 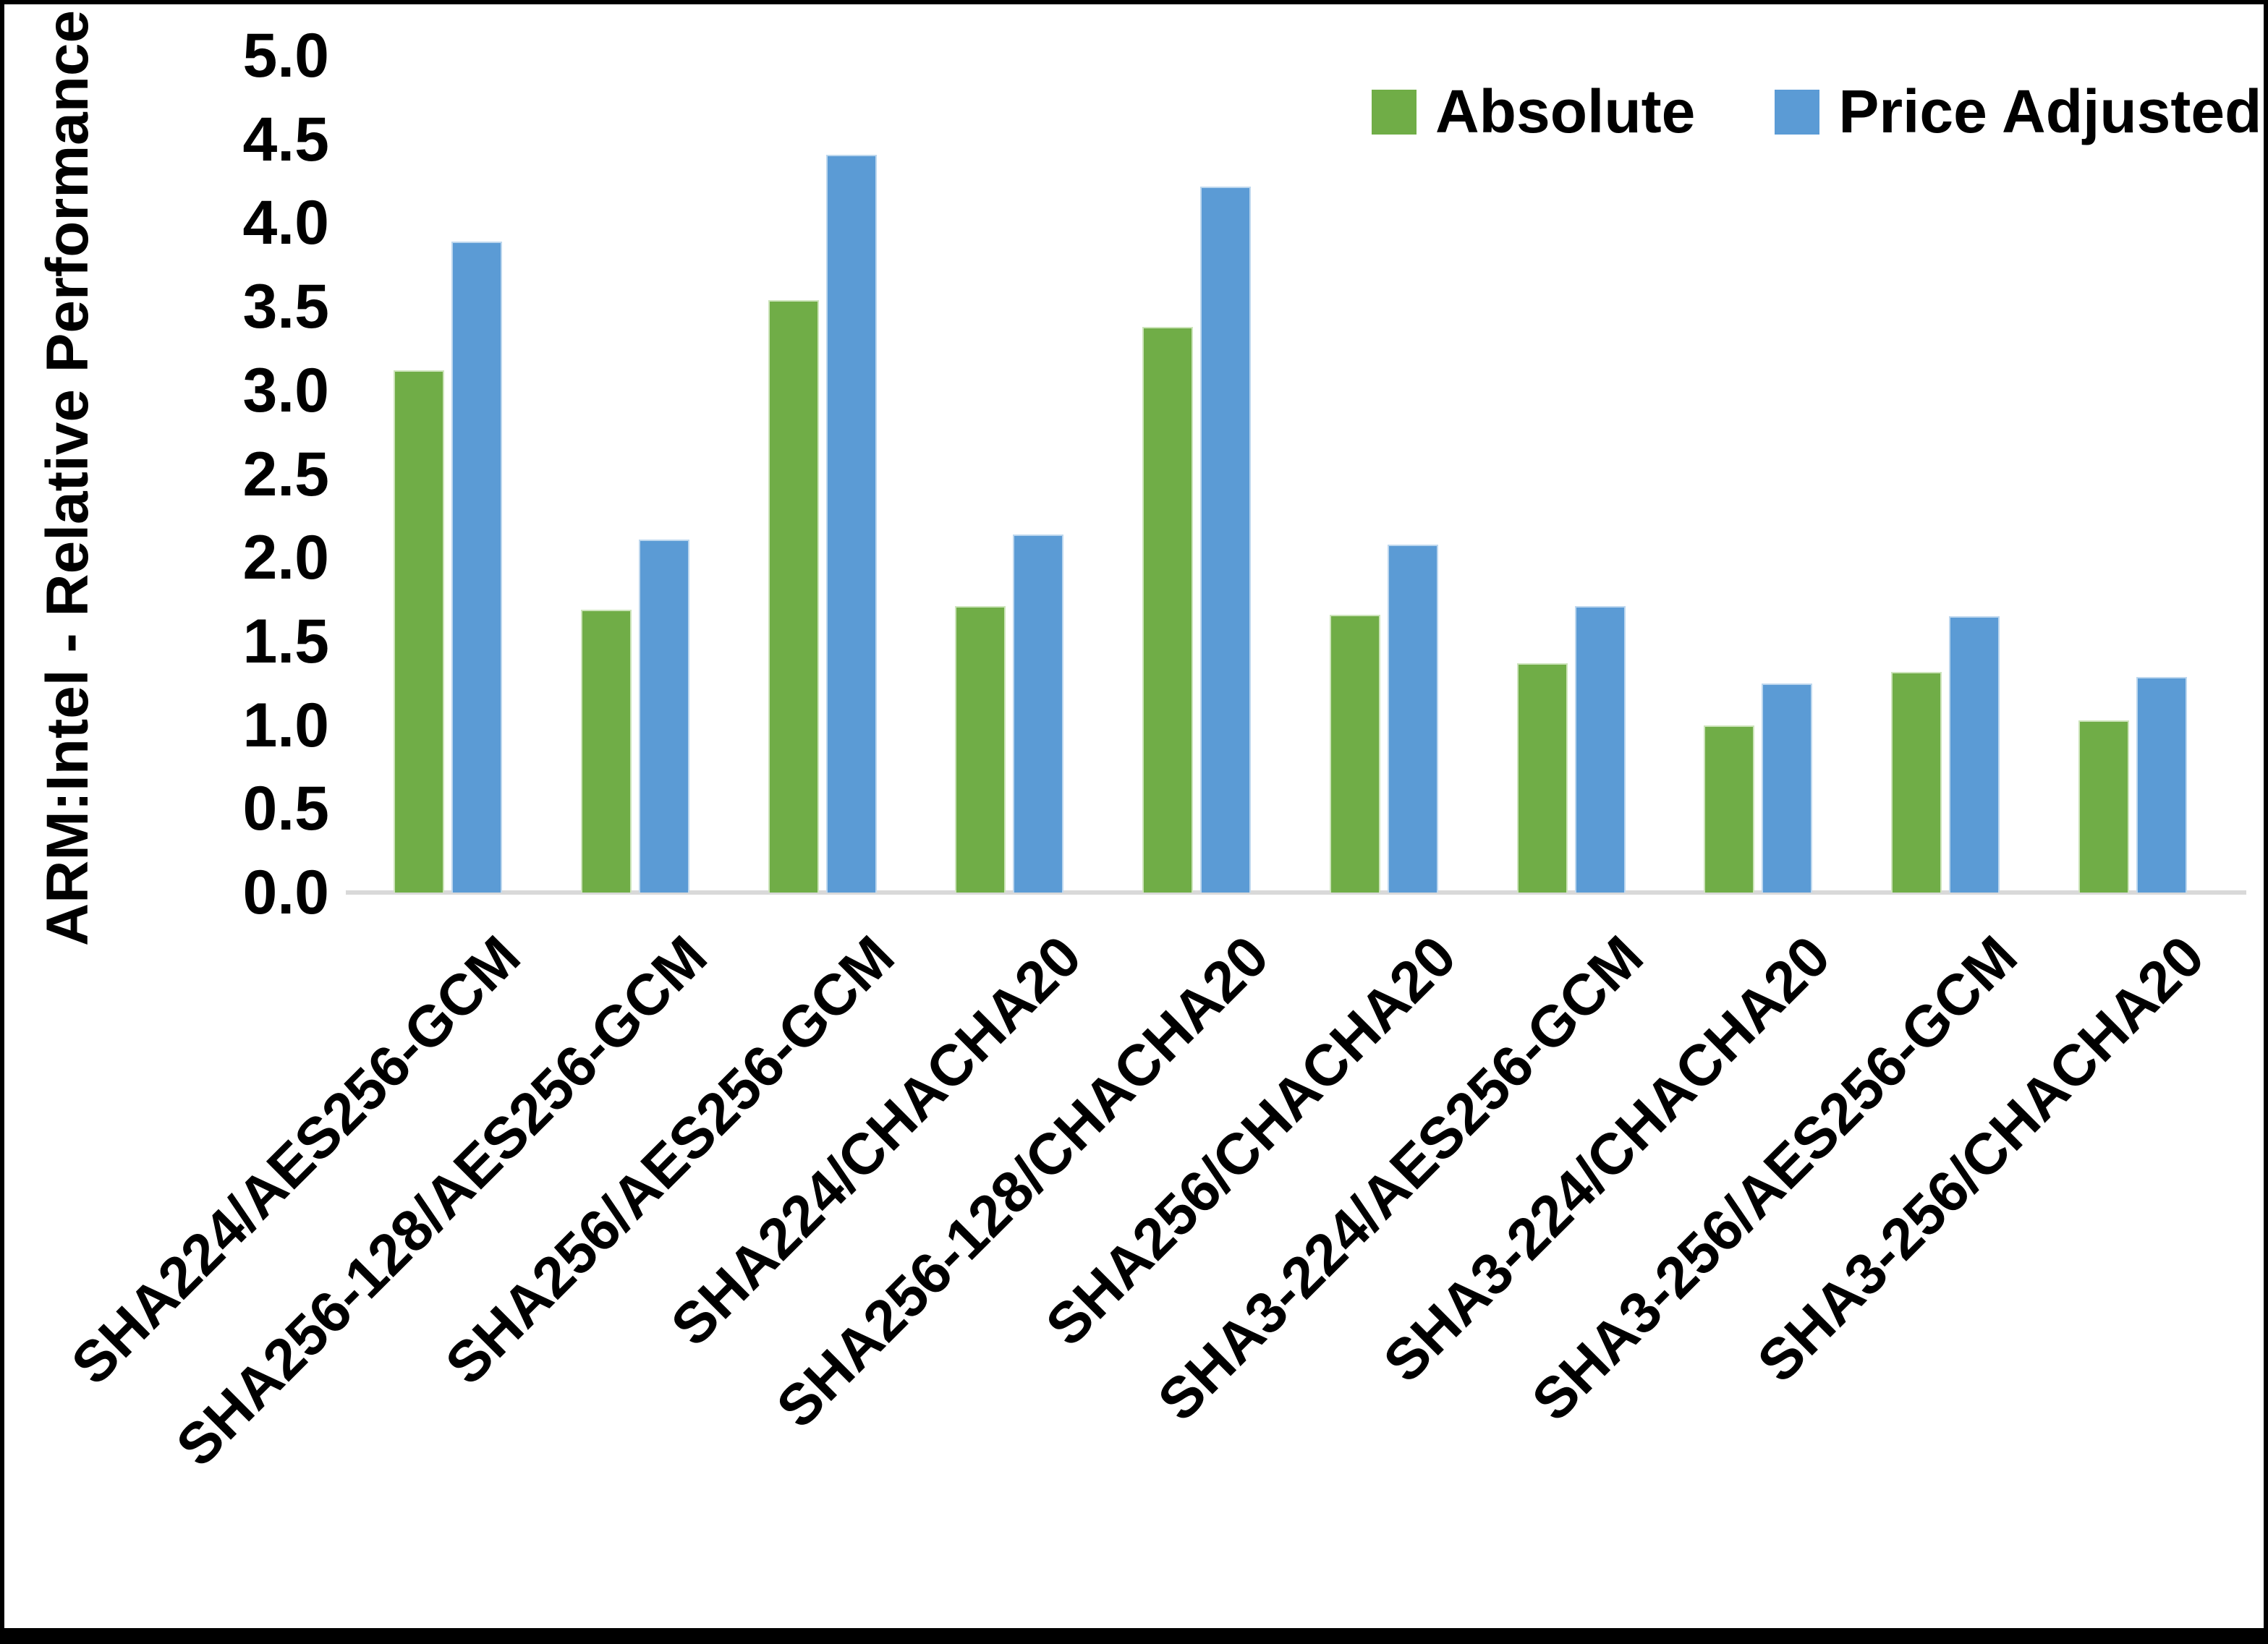 I want to click on y-tick-label: 2.5, so click(x=285, y=474).